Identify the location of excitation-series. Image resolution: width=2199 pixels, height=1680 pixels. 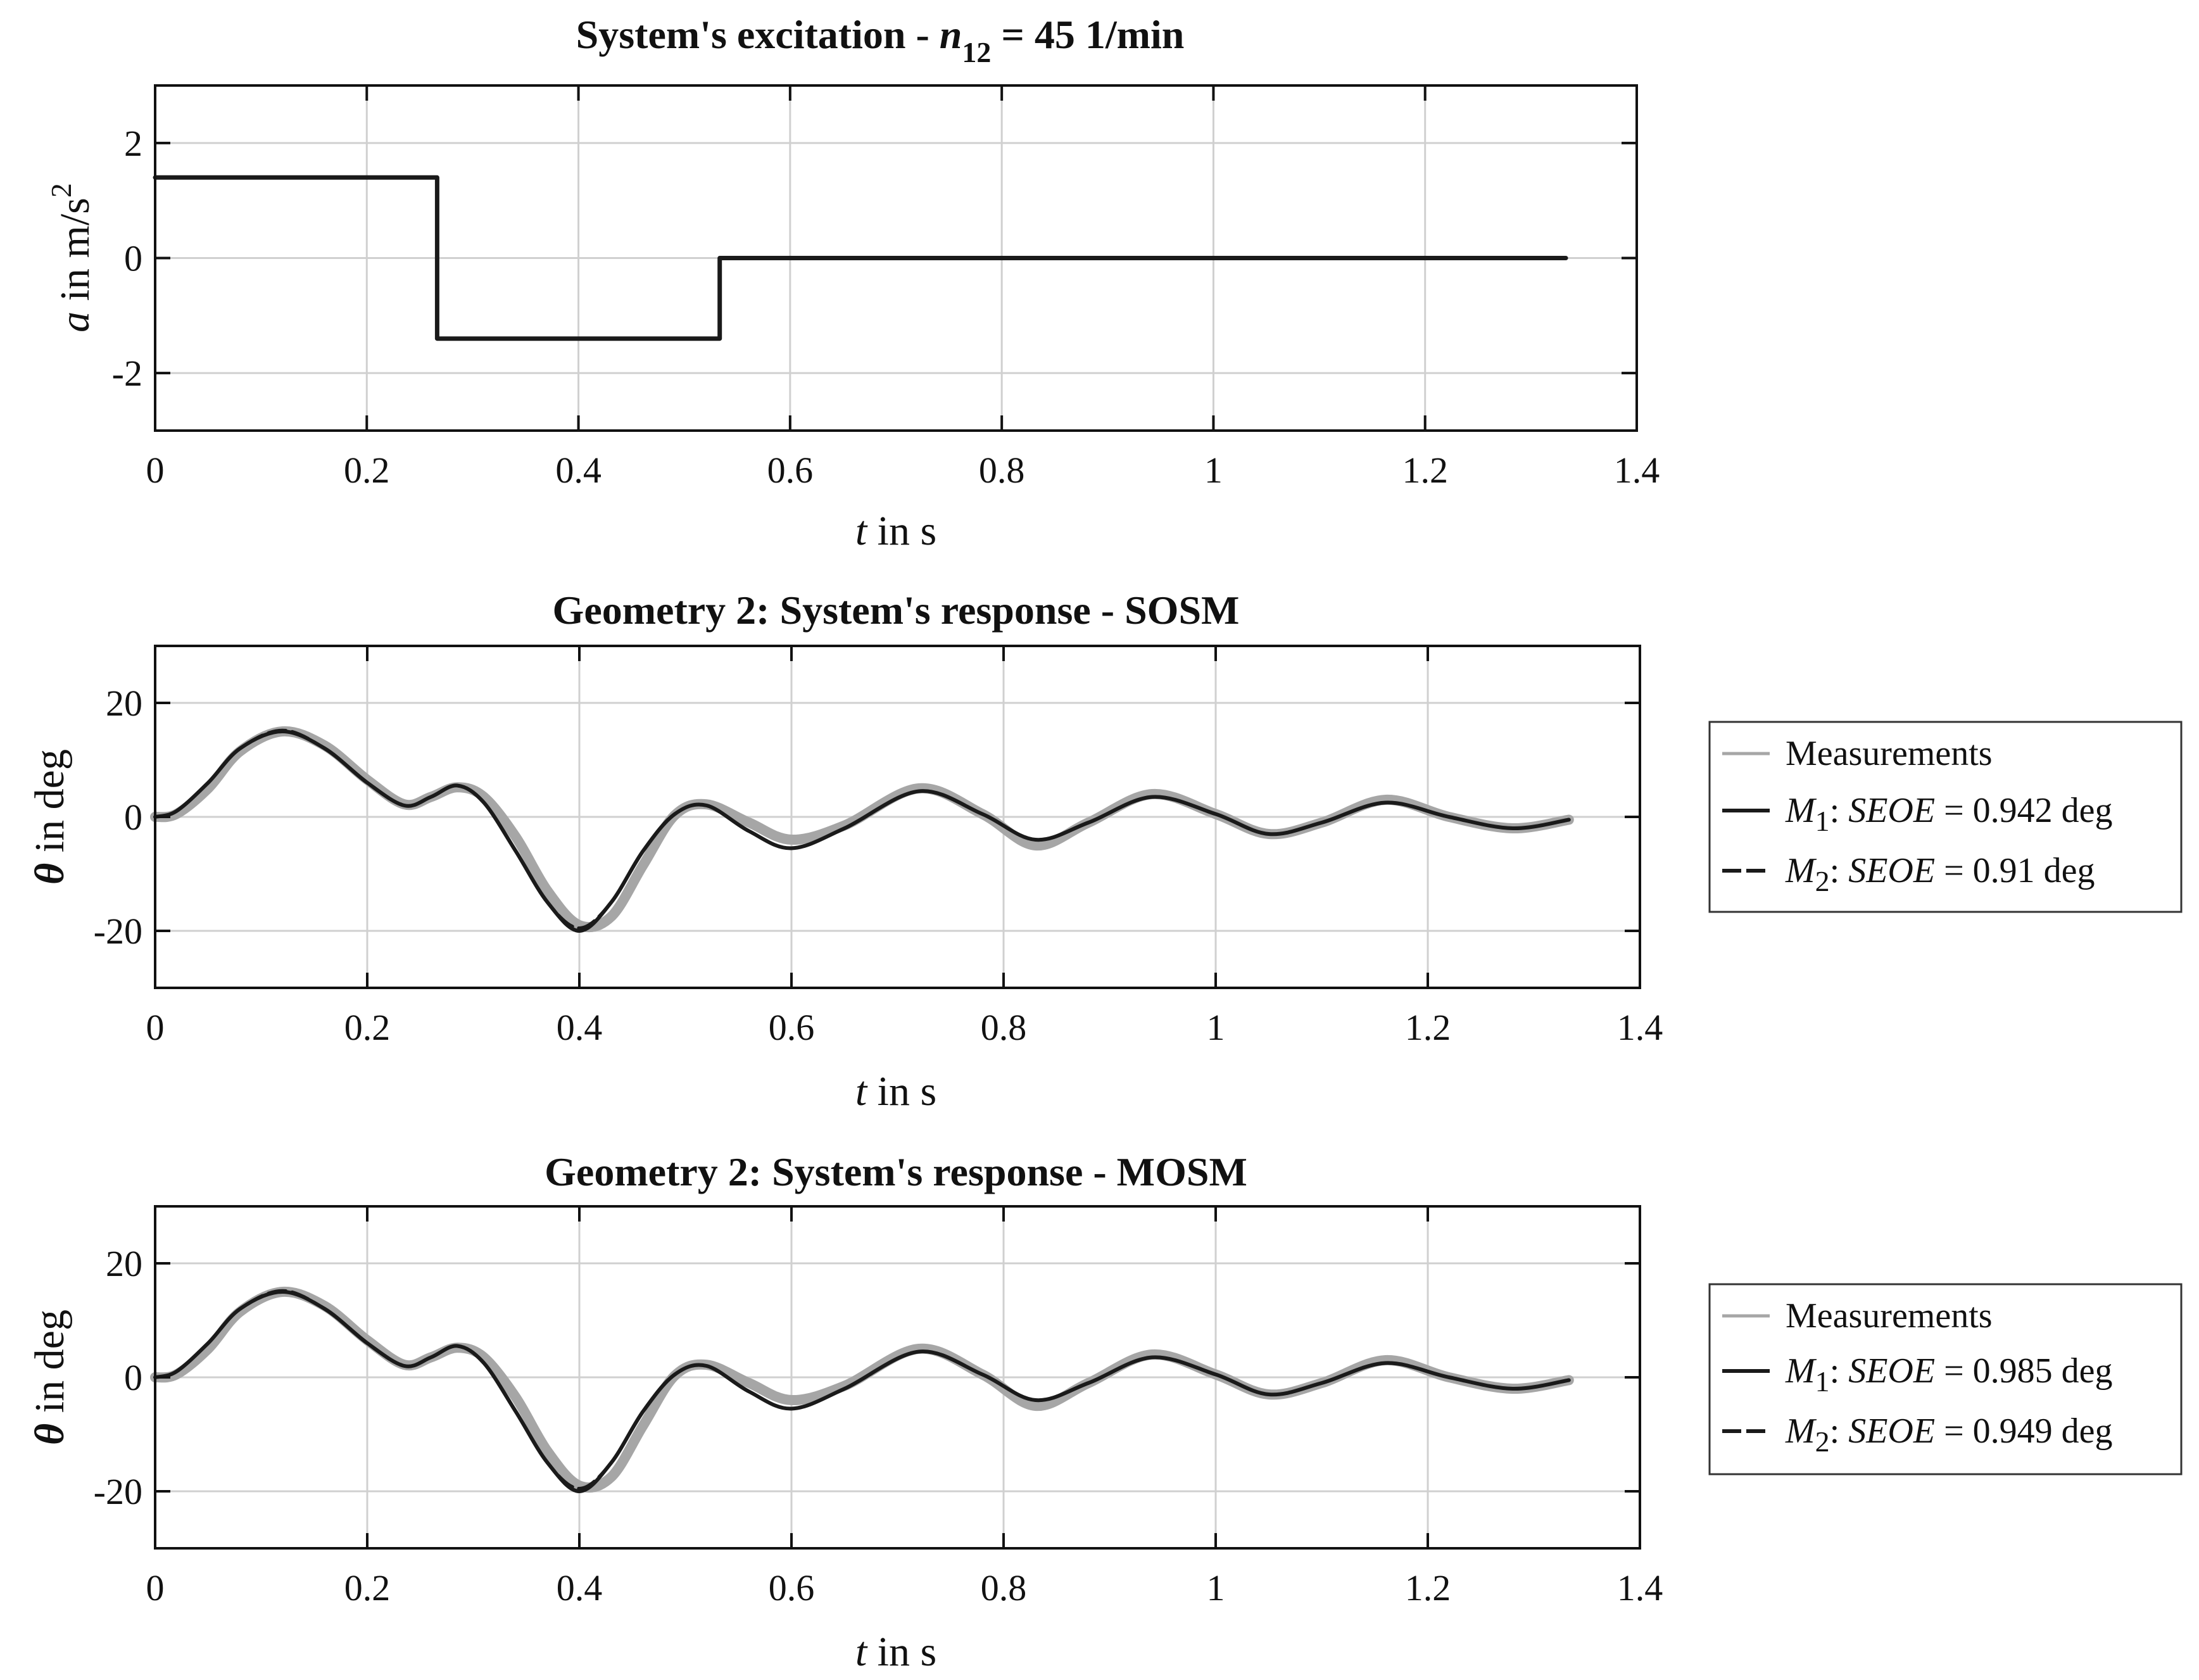
(860, 258).